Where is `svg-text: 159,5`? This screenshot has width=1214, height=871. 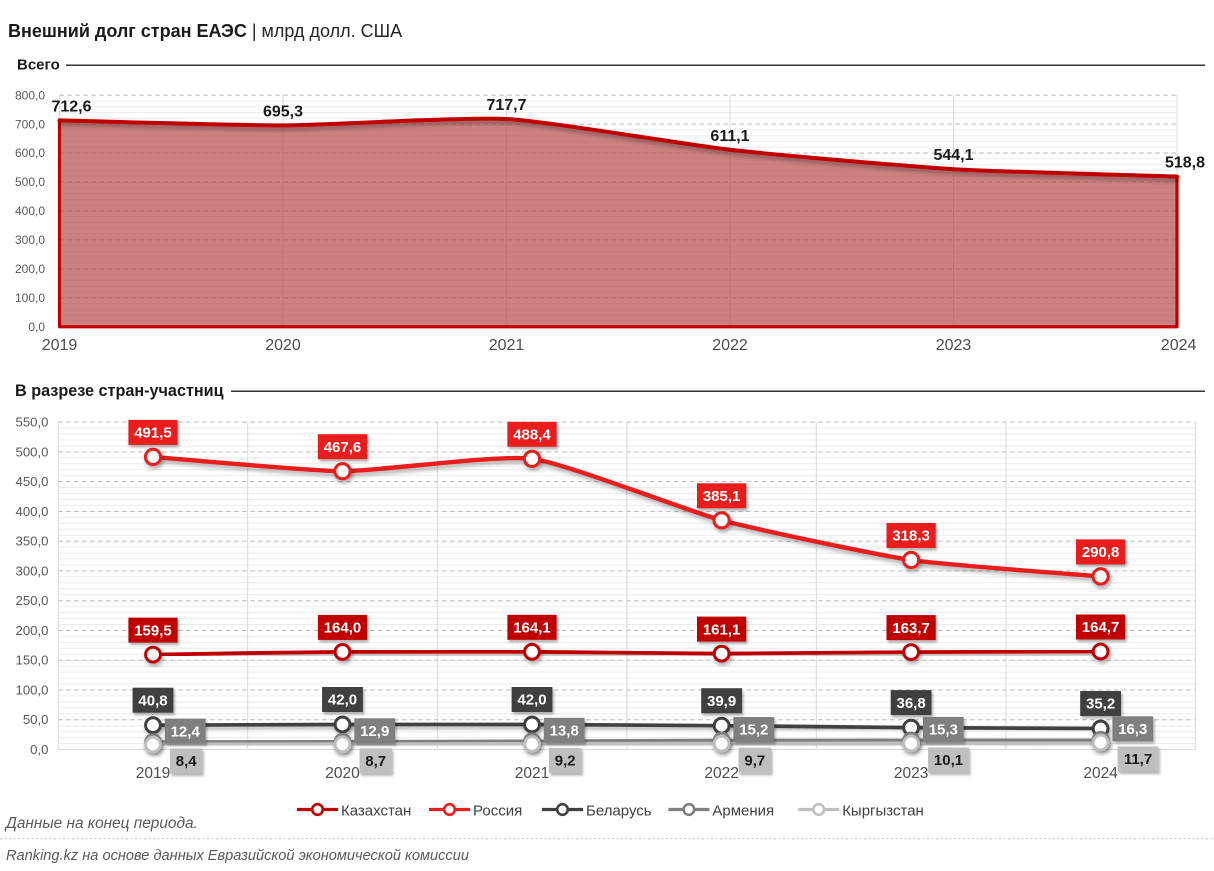 svg-text: 159,5 is located at coordinates (153, 630).